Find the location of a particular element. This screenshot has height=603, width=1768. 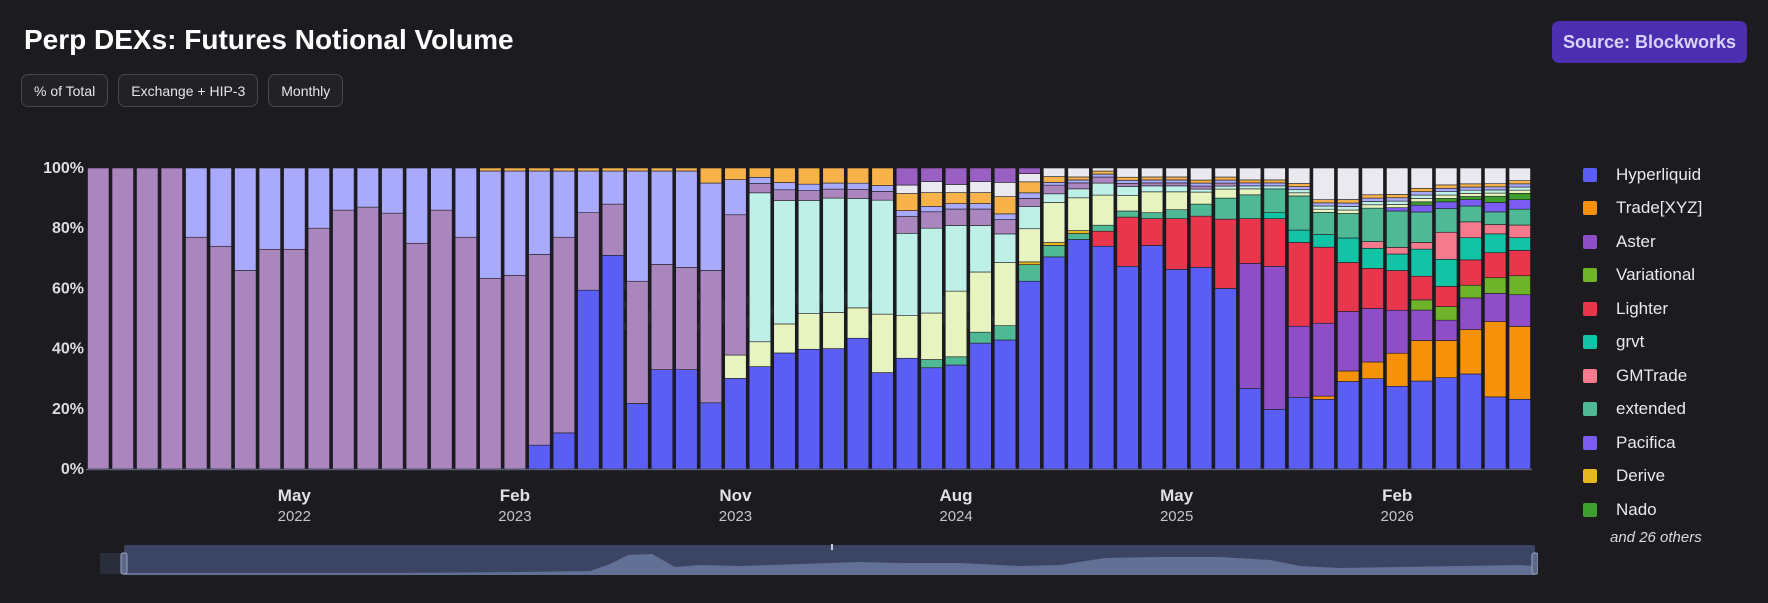

period-chip: Monthly is located at coordinates (306, 90).